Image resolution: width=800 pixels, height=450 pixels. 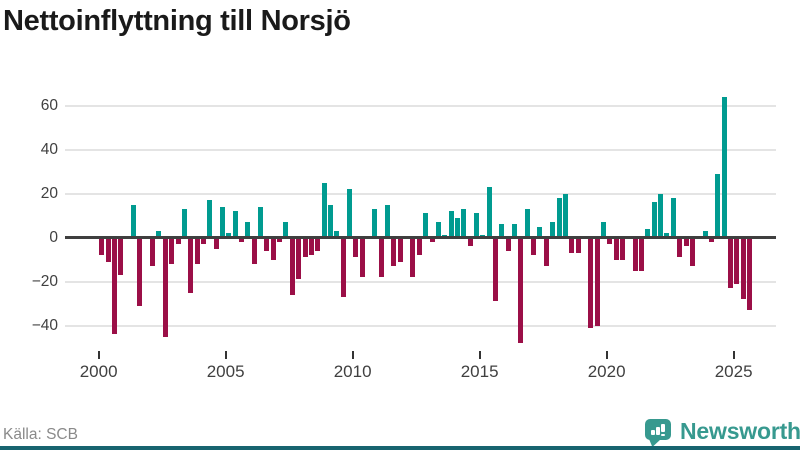 I want to click on bar-2003-q2, so click(x=184, y=223).